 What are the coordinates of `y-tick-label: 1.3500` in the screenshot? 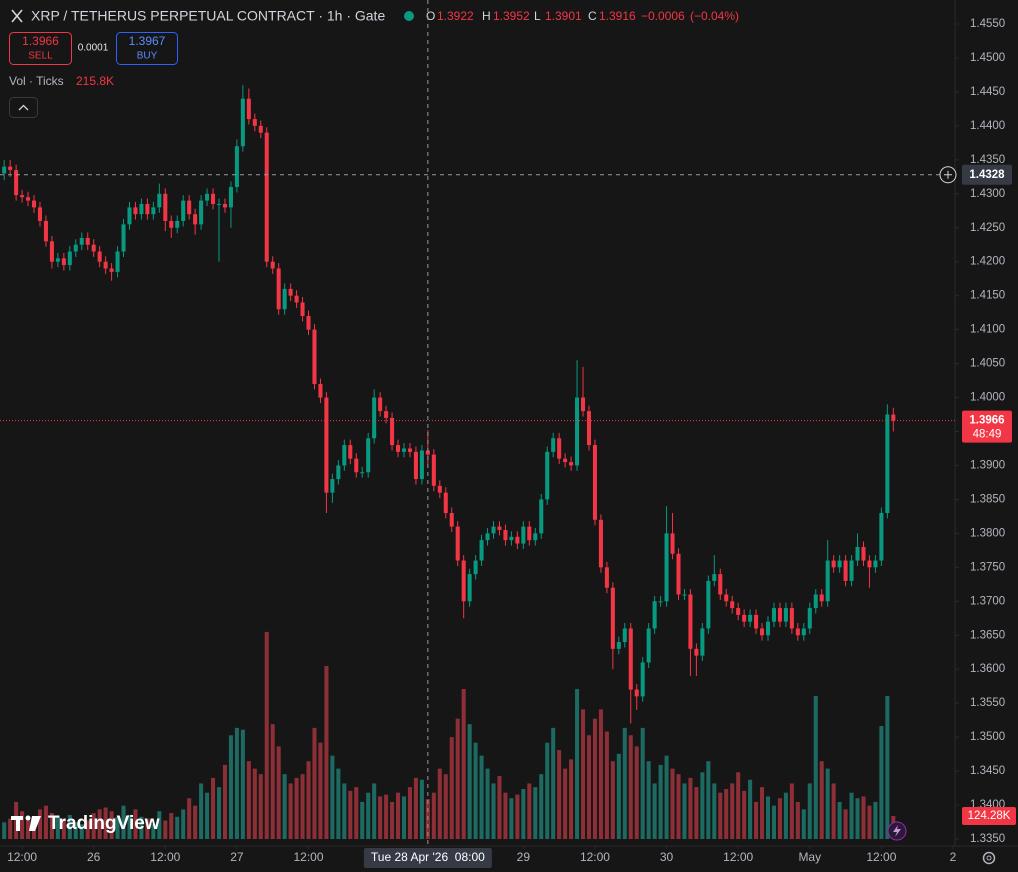 It's located at (987, 737).